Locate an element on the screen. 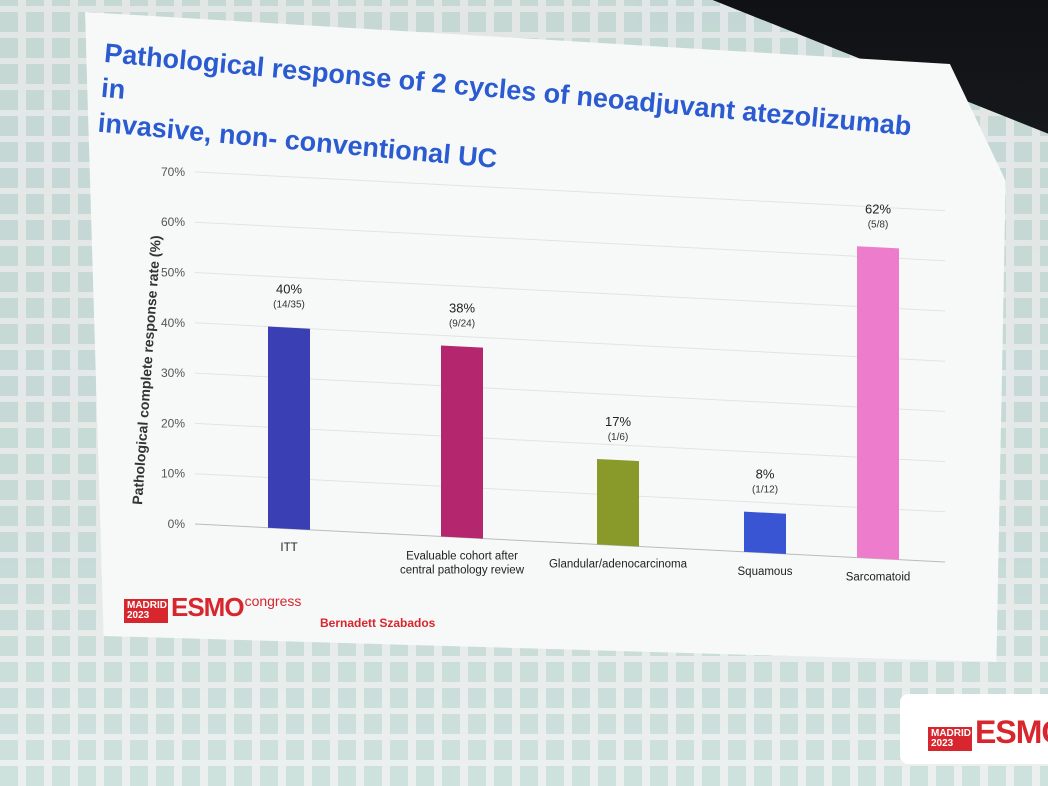 The height and width of the screenshot is (786, 1048). bar-fraction-label: (5/8) is located at coordinates (878, 224).